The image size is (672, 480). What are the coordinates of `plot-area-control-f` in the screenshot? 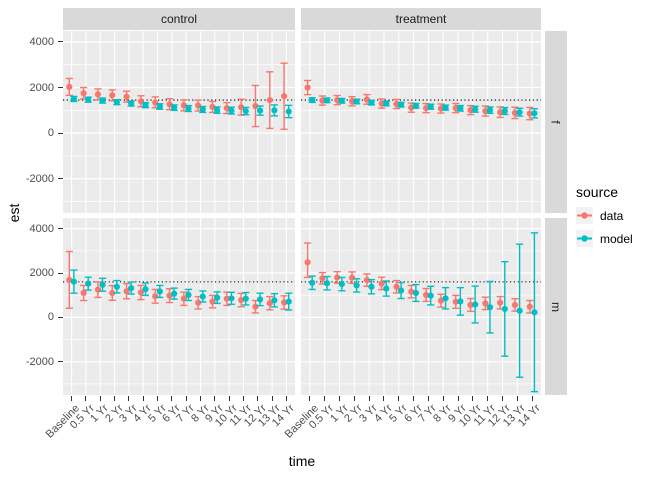 It's located at (179, 122).